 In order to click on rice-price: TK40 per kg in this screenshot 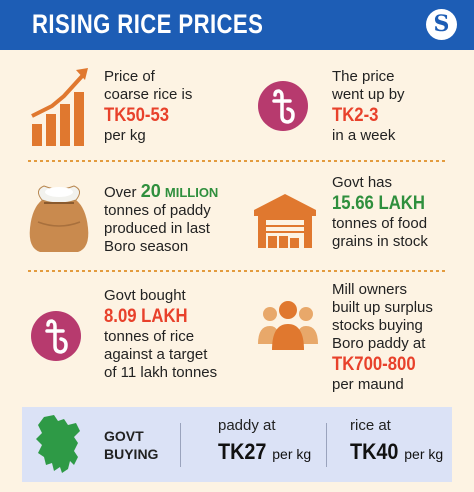, I will do `click(396, 452)`.